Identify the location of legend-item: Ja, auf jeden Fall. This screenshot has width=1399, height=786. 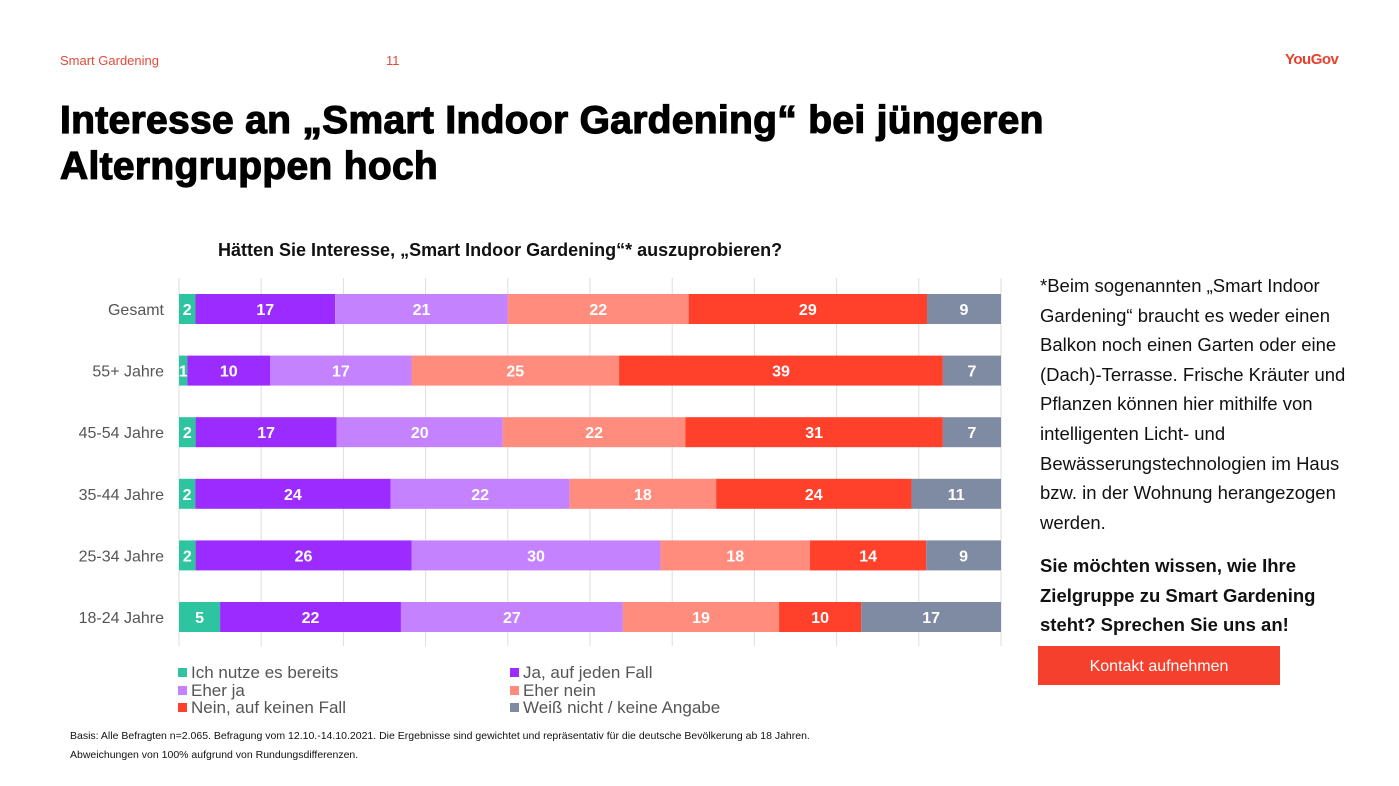
(581, 673).